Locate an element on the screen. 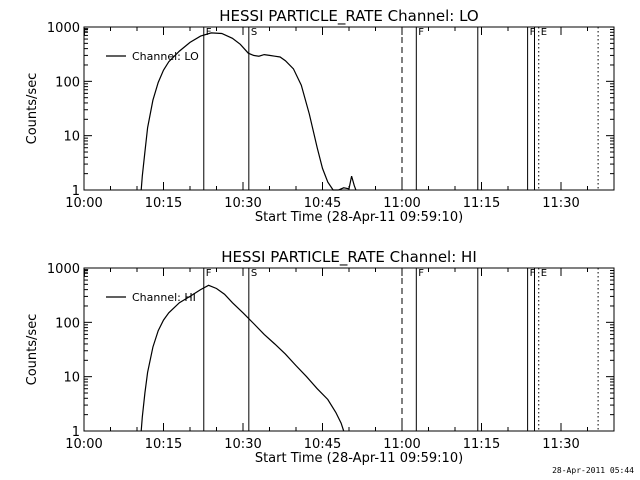  chart-title: HESSI PARTICLE_RATE Channel: HI is located at coordinates (349, 257).